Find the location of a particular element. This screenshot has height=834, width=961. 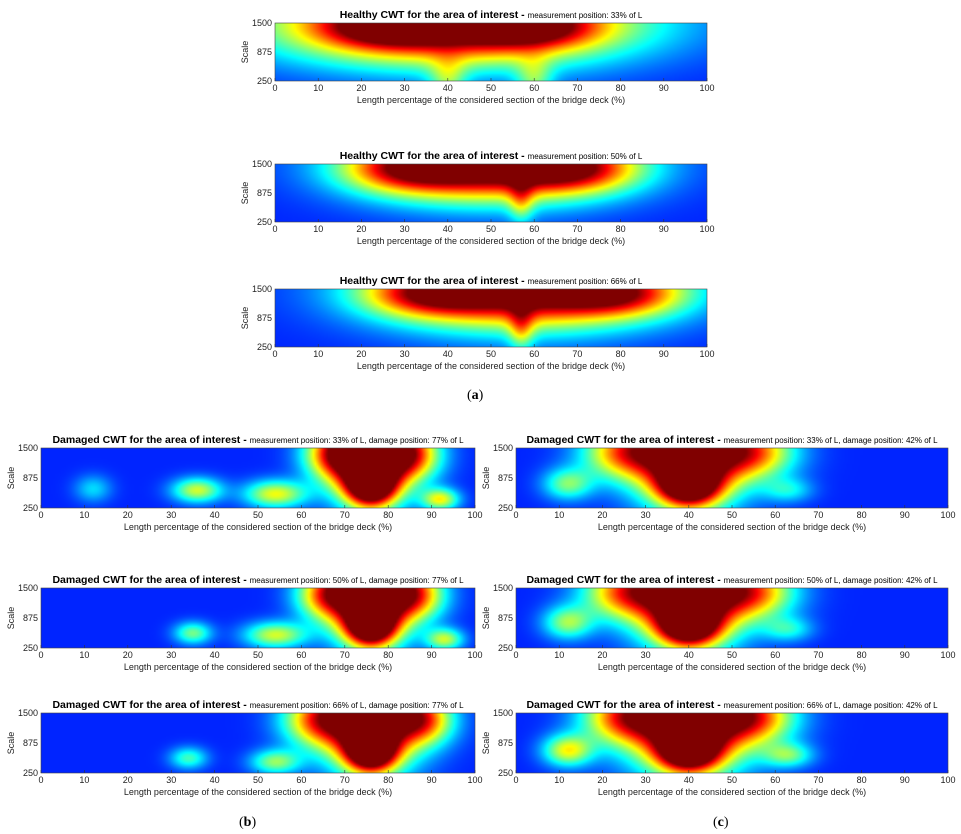

heatmap-c2 is located at coordinates (732, 618).